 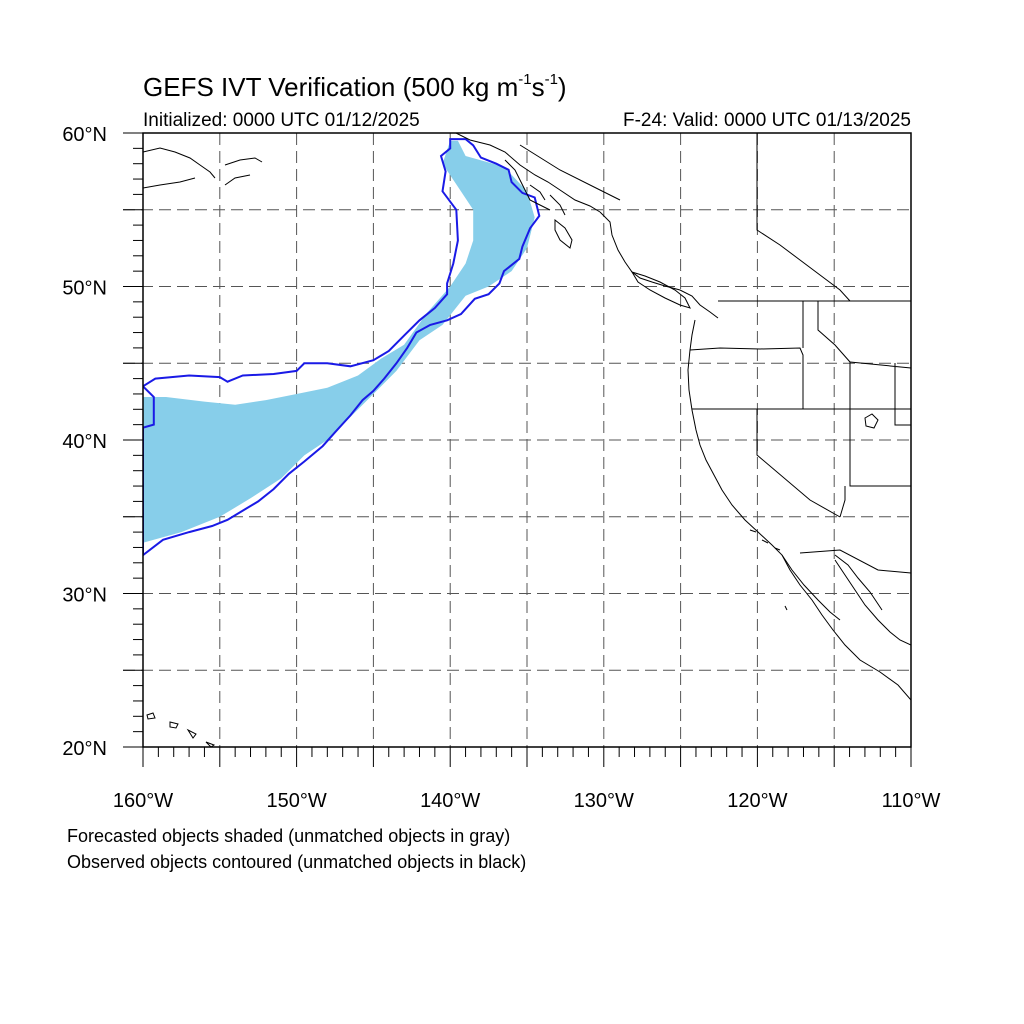 What do you see at coordinates (281, 120) in the screenshot?
I see `initialized-label: Initialized: 0000 UTC 01/12/2025` at bounding box center [281, 120].